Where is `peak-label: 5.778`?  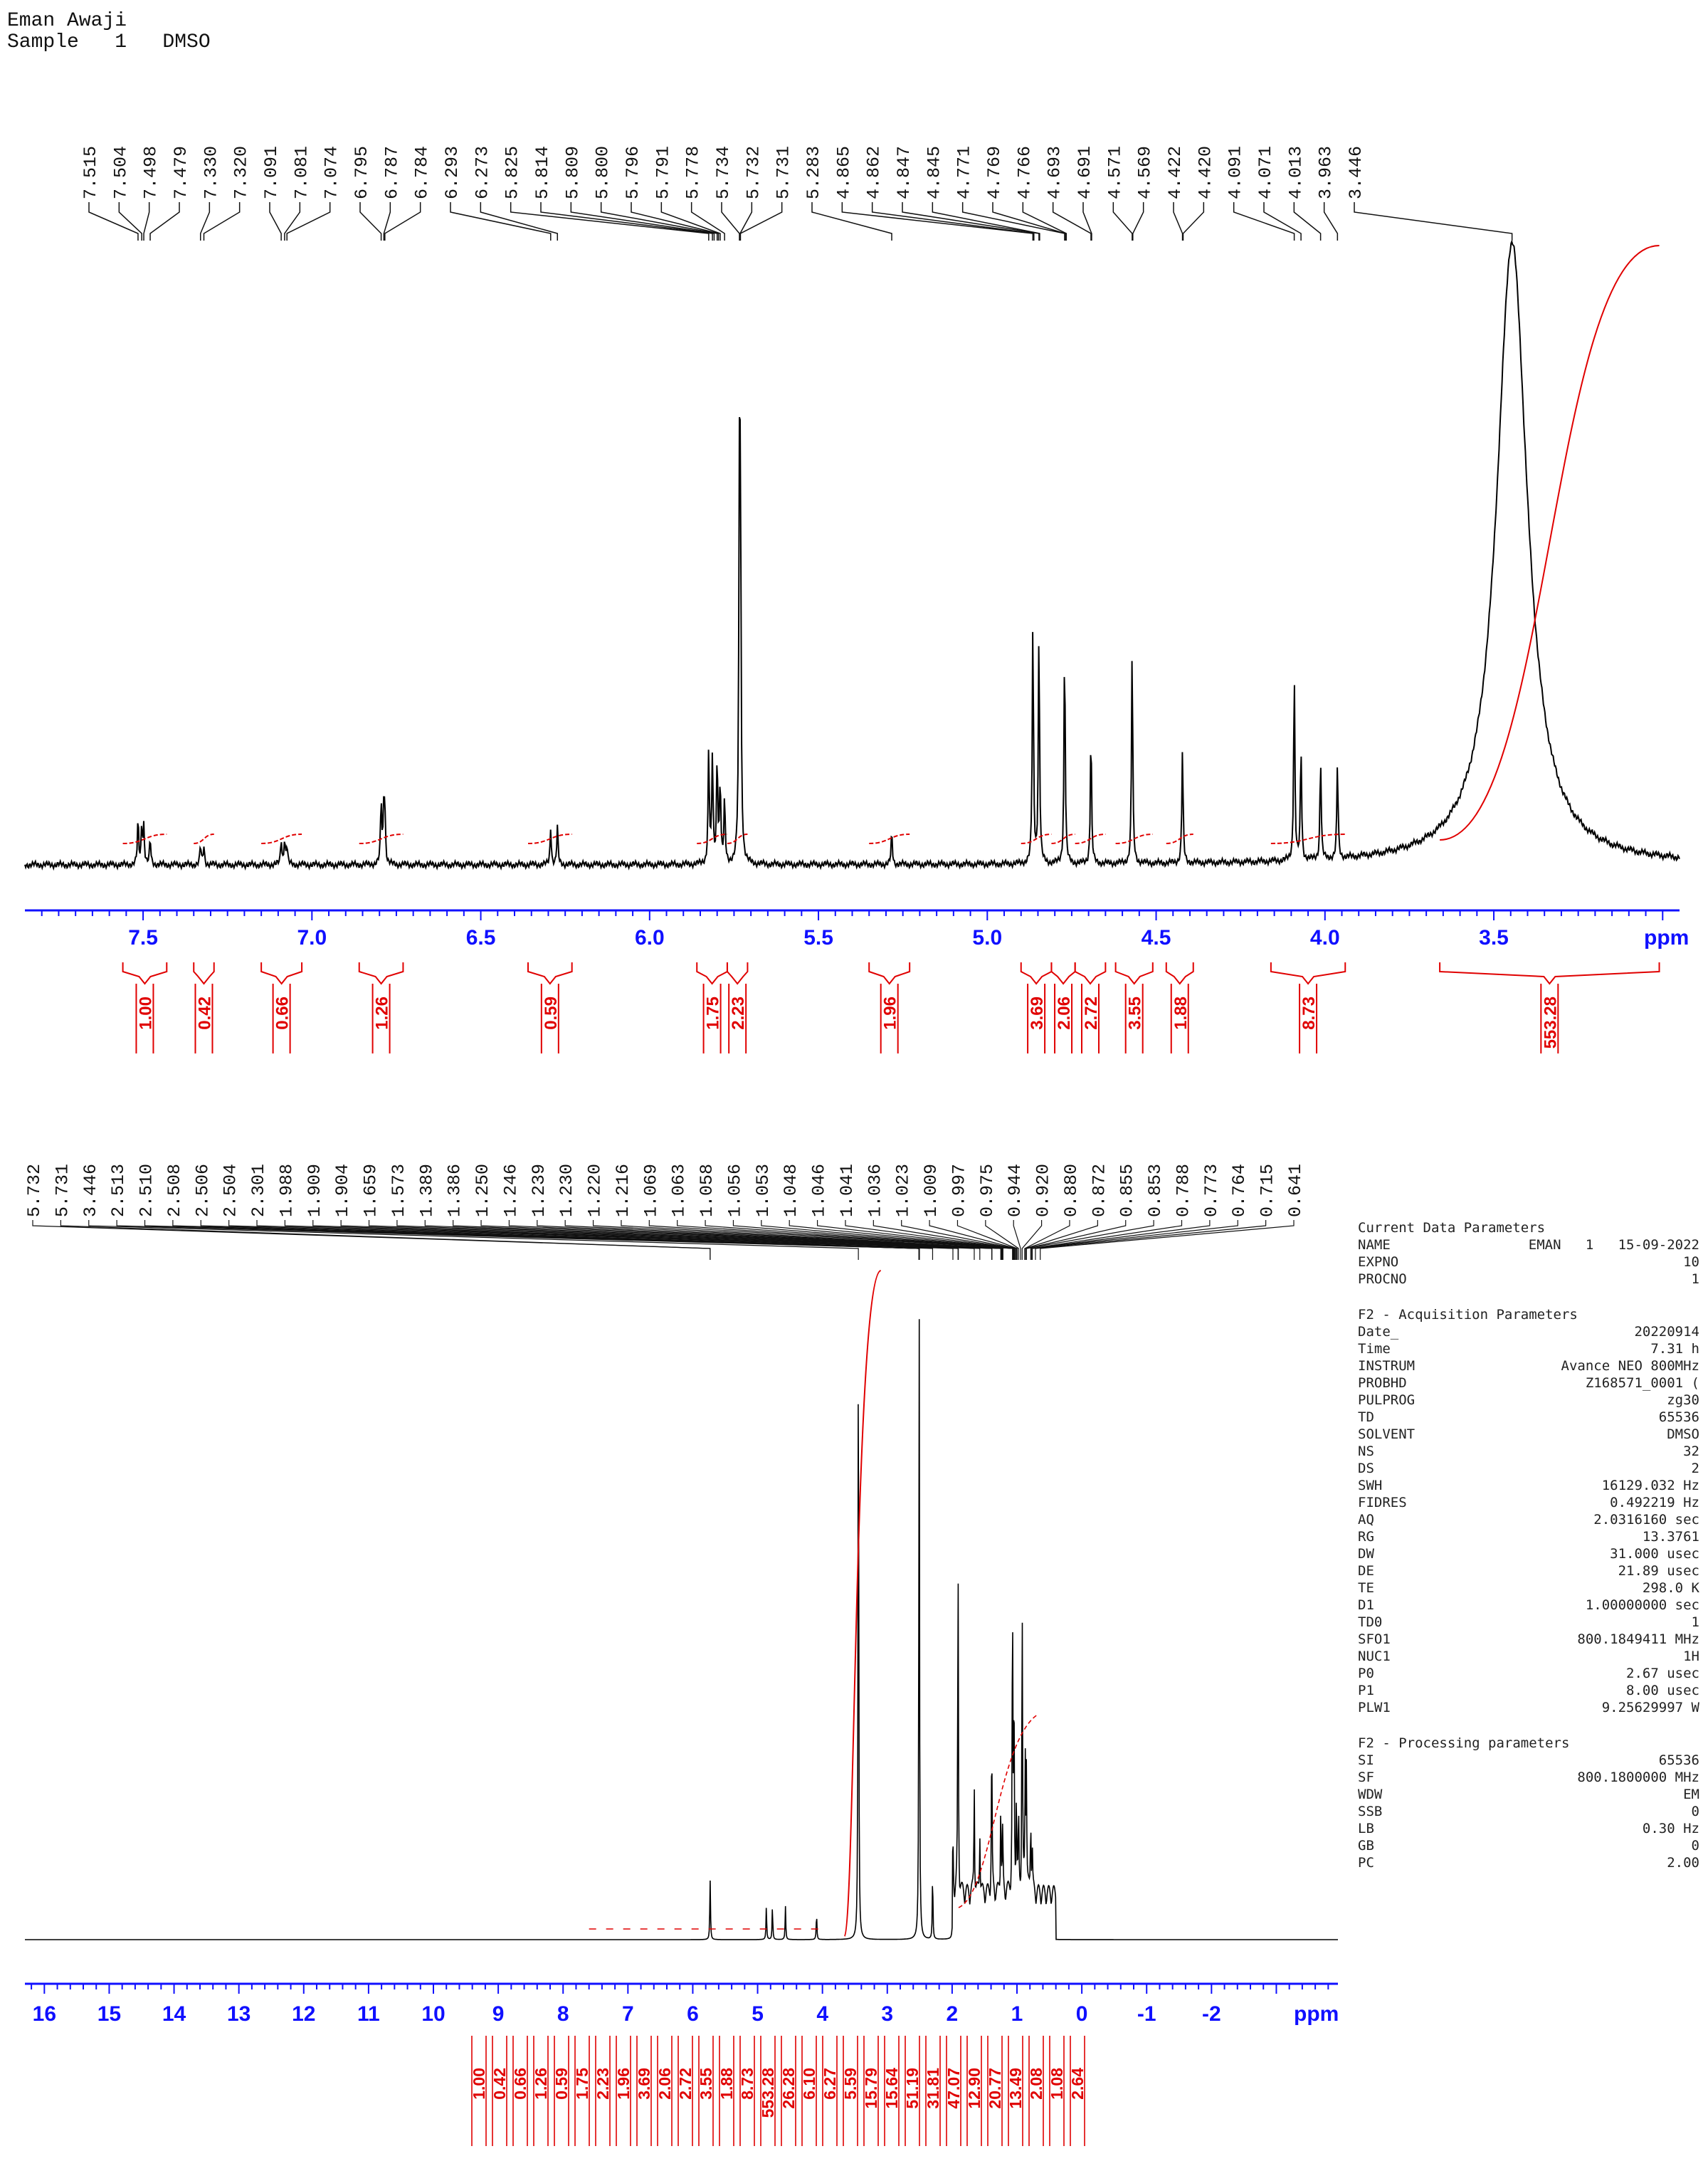
peak-label: 5.778 is located at coordinates (693, 172).